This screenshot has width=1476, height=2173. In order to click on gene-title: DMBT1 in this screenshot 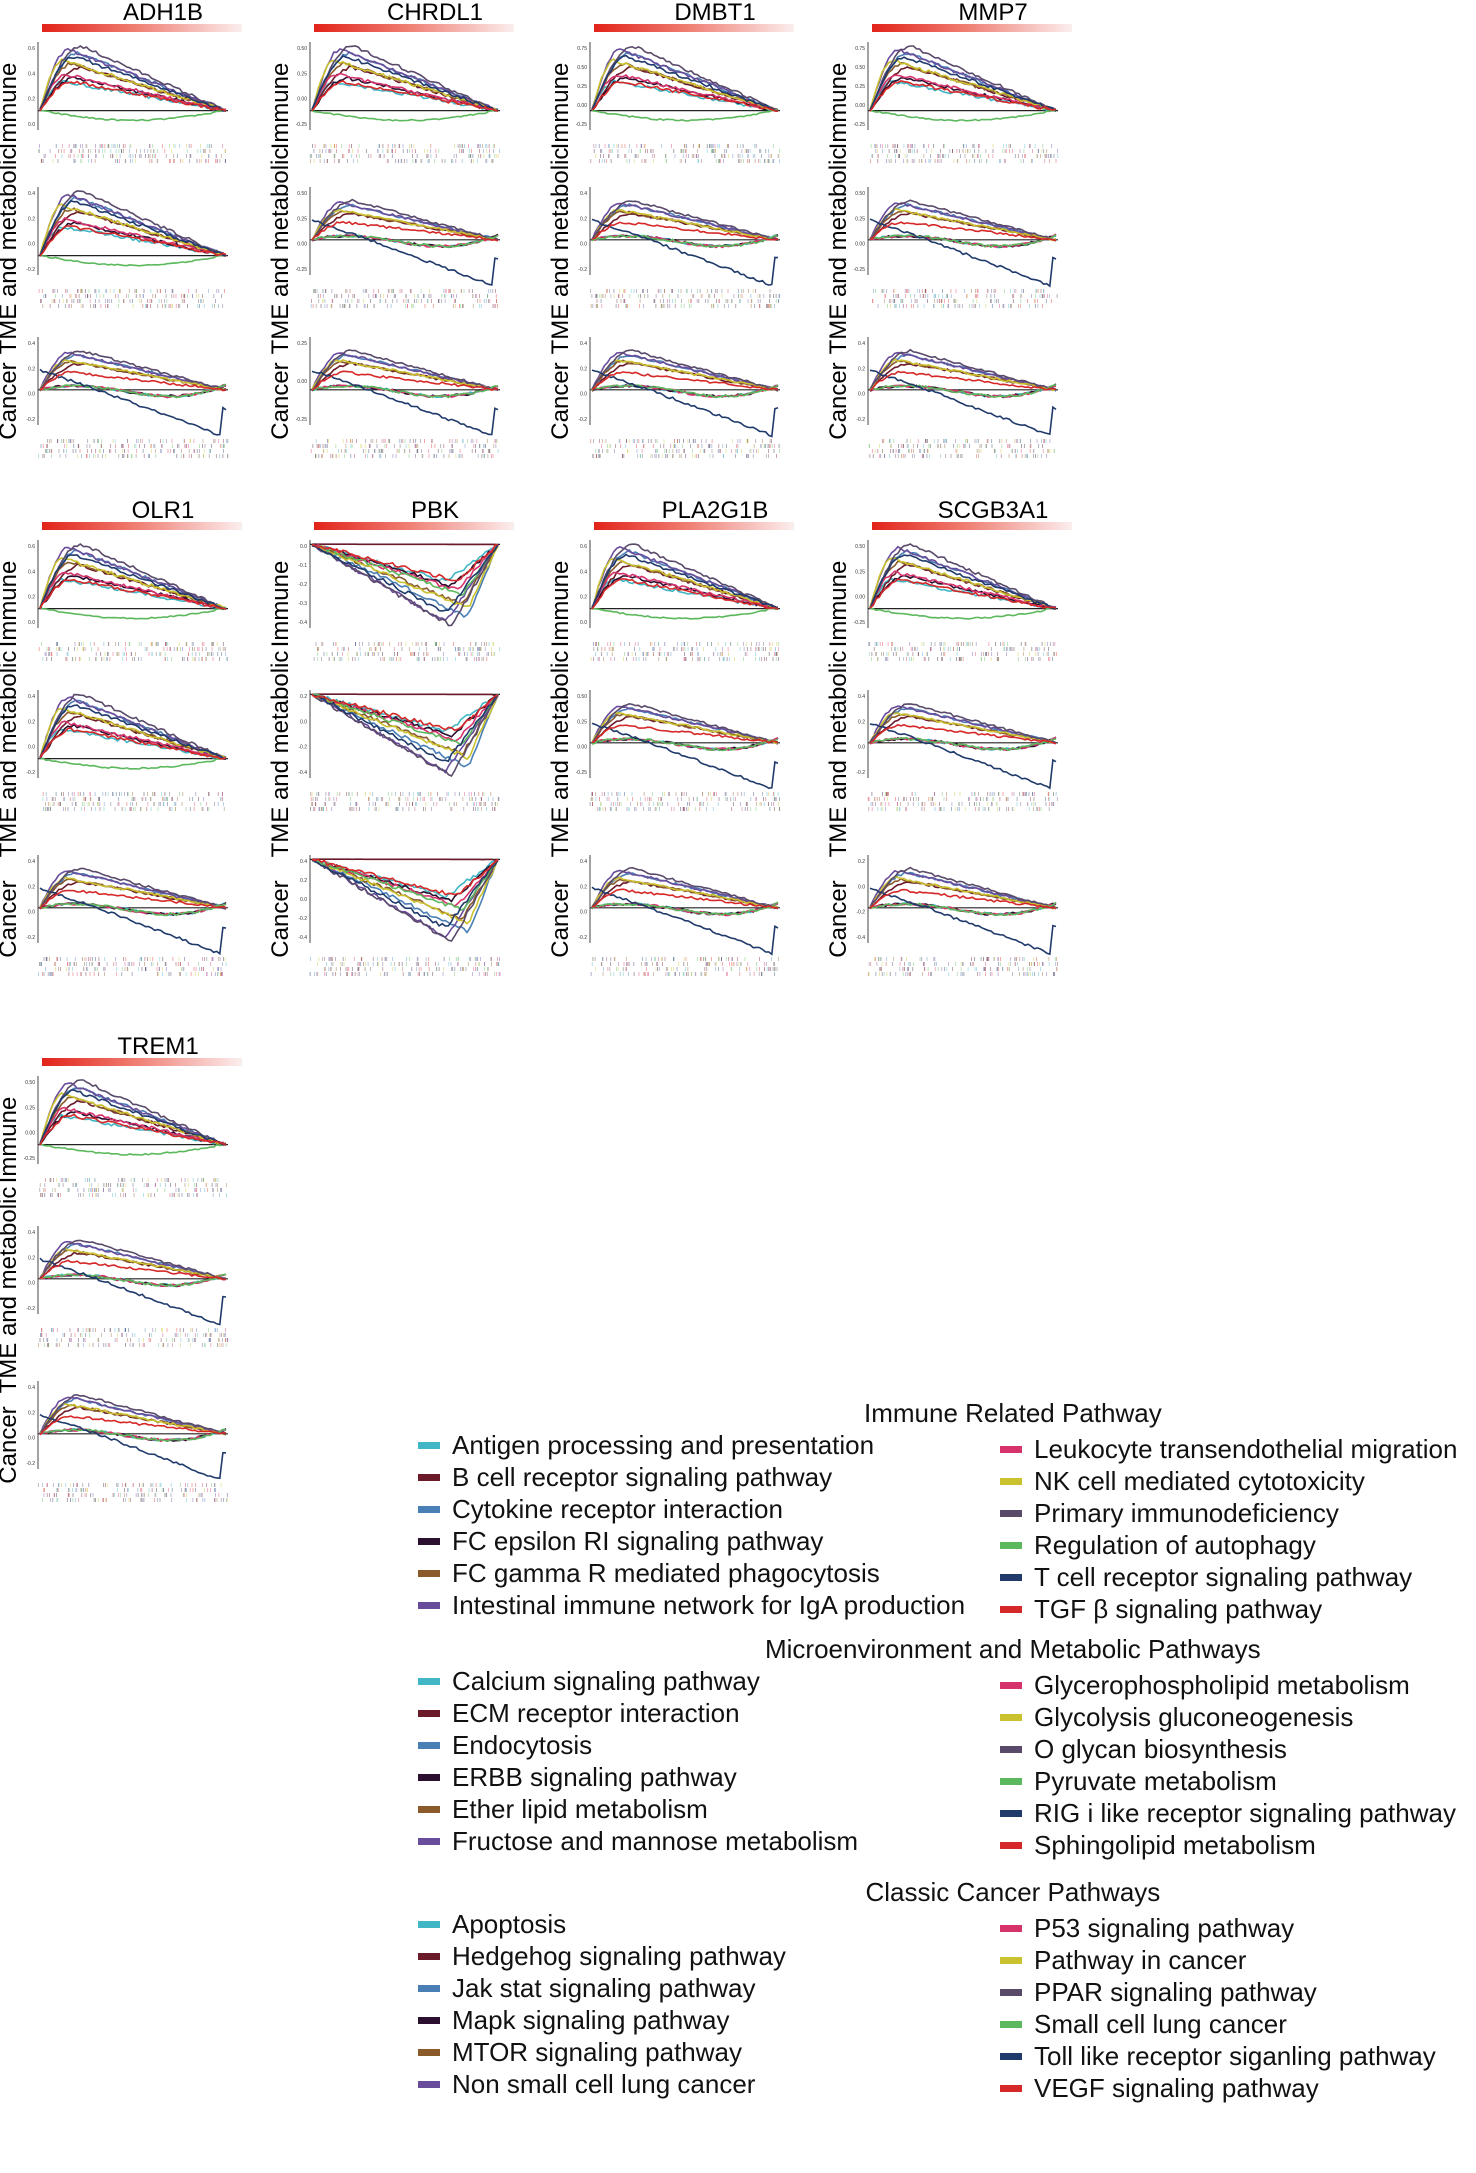, I will do `click(714, 13)`.